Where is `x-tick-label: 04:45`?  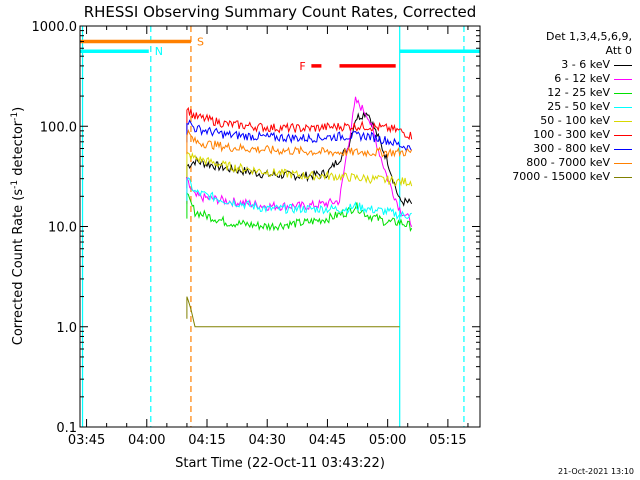
x-tick-label: 04:45 is located at coordinates (327, 440).